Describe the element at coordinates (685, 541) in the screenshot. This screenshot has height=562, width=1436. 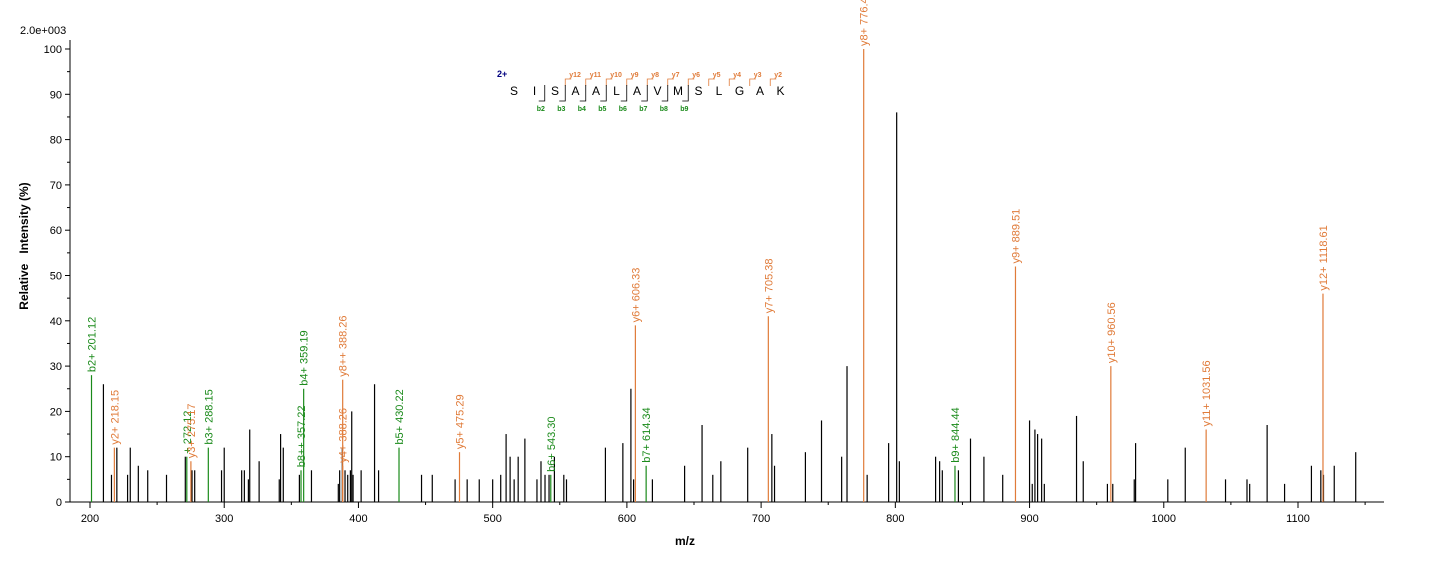
I see `x-axis-title: m/z` at that location.